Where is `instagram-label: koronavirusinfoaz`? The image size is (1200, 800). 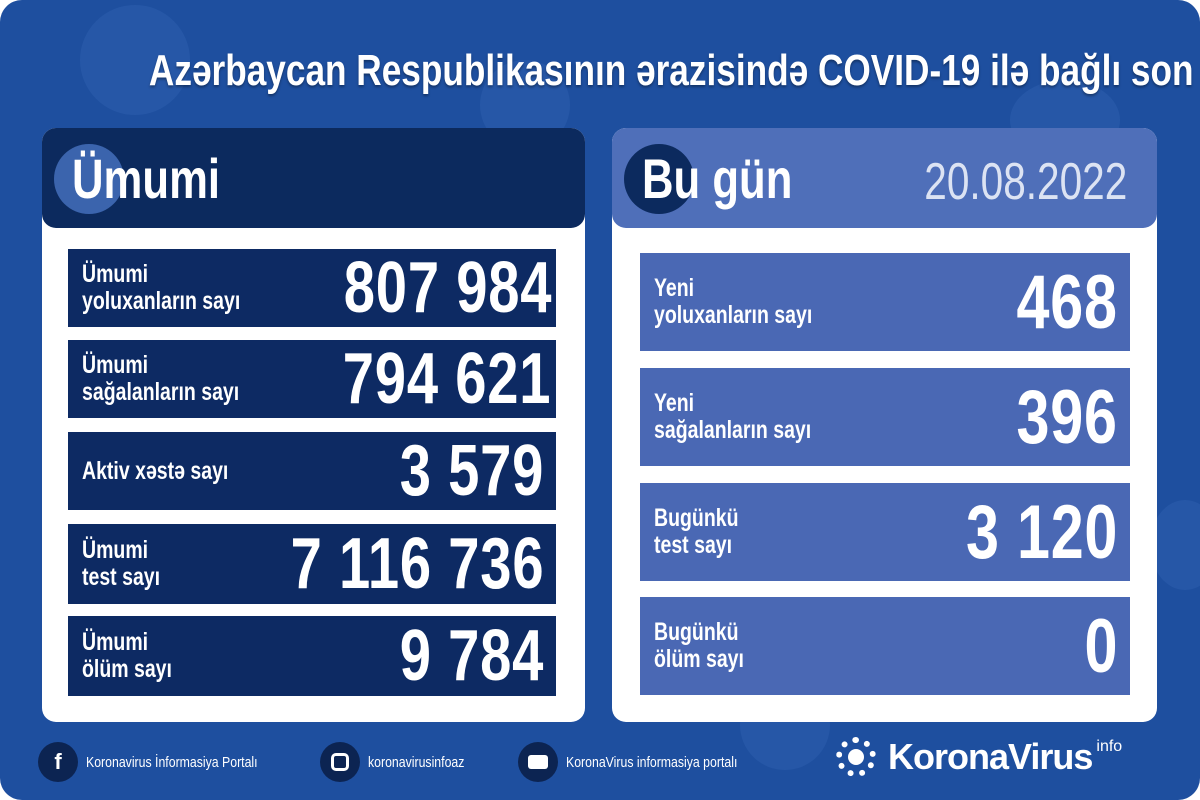 instagram-label: koronavirusinfoaz is located at coordinates (416, 762).